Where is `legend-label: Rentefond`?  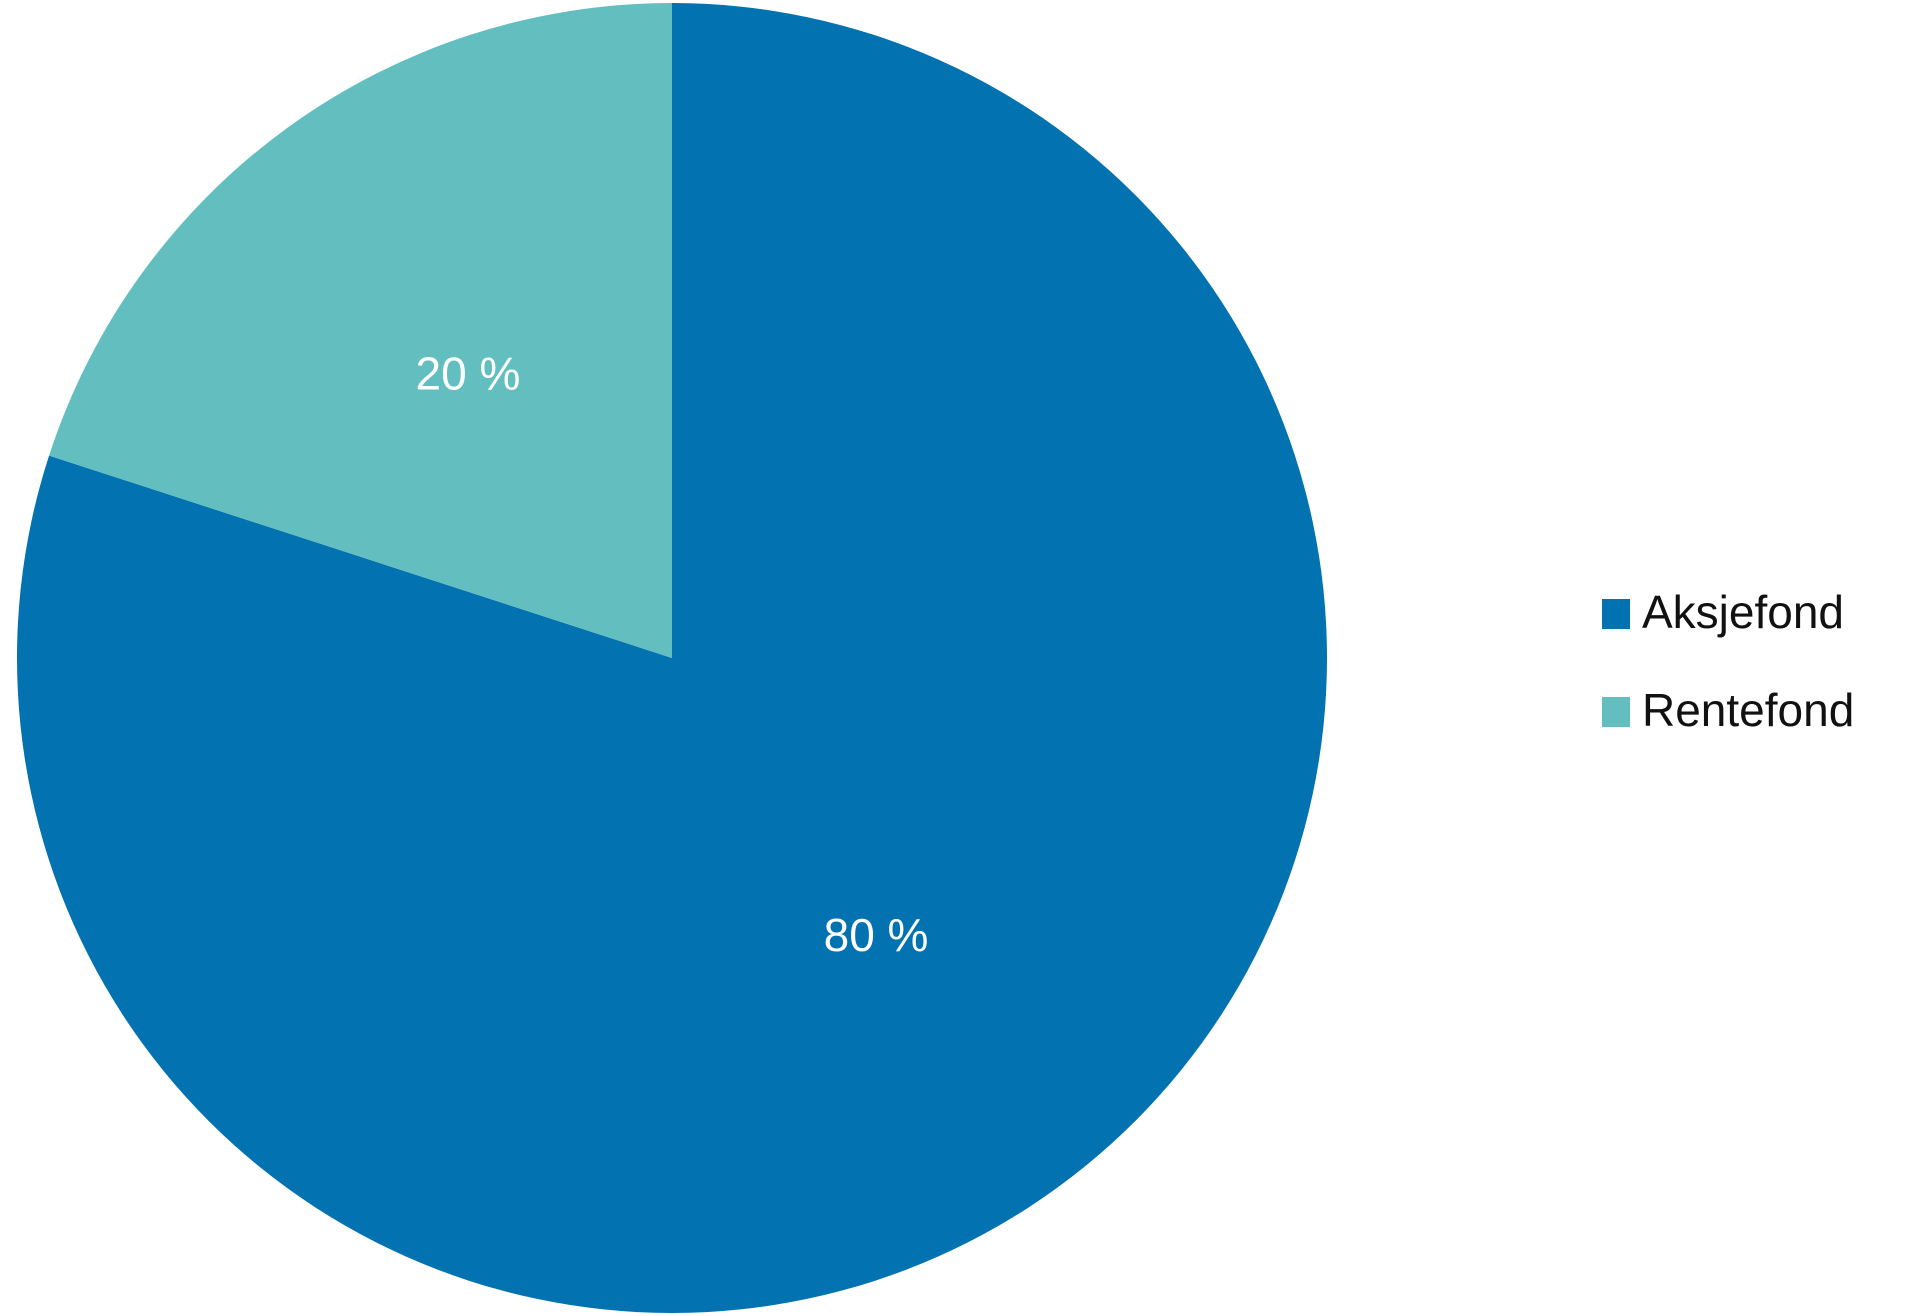
legend-label: Rentefond is located at coordinates (1748, 710).